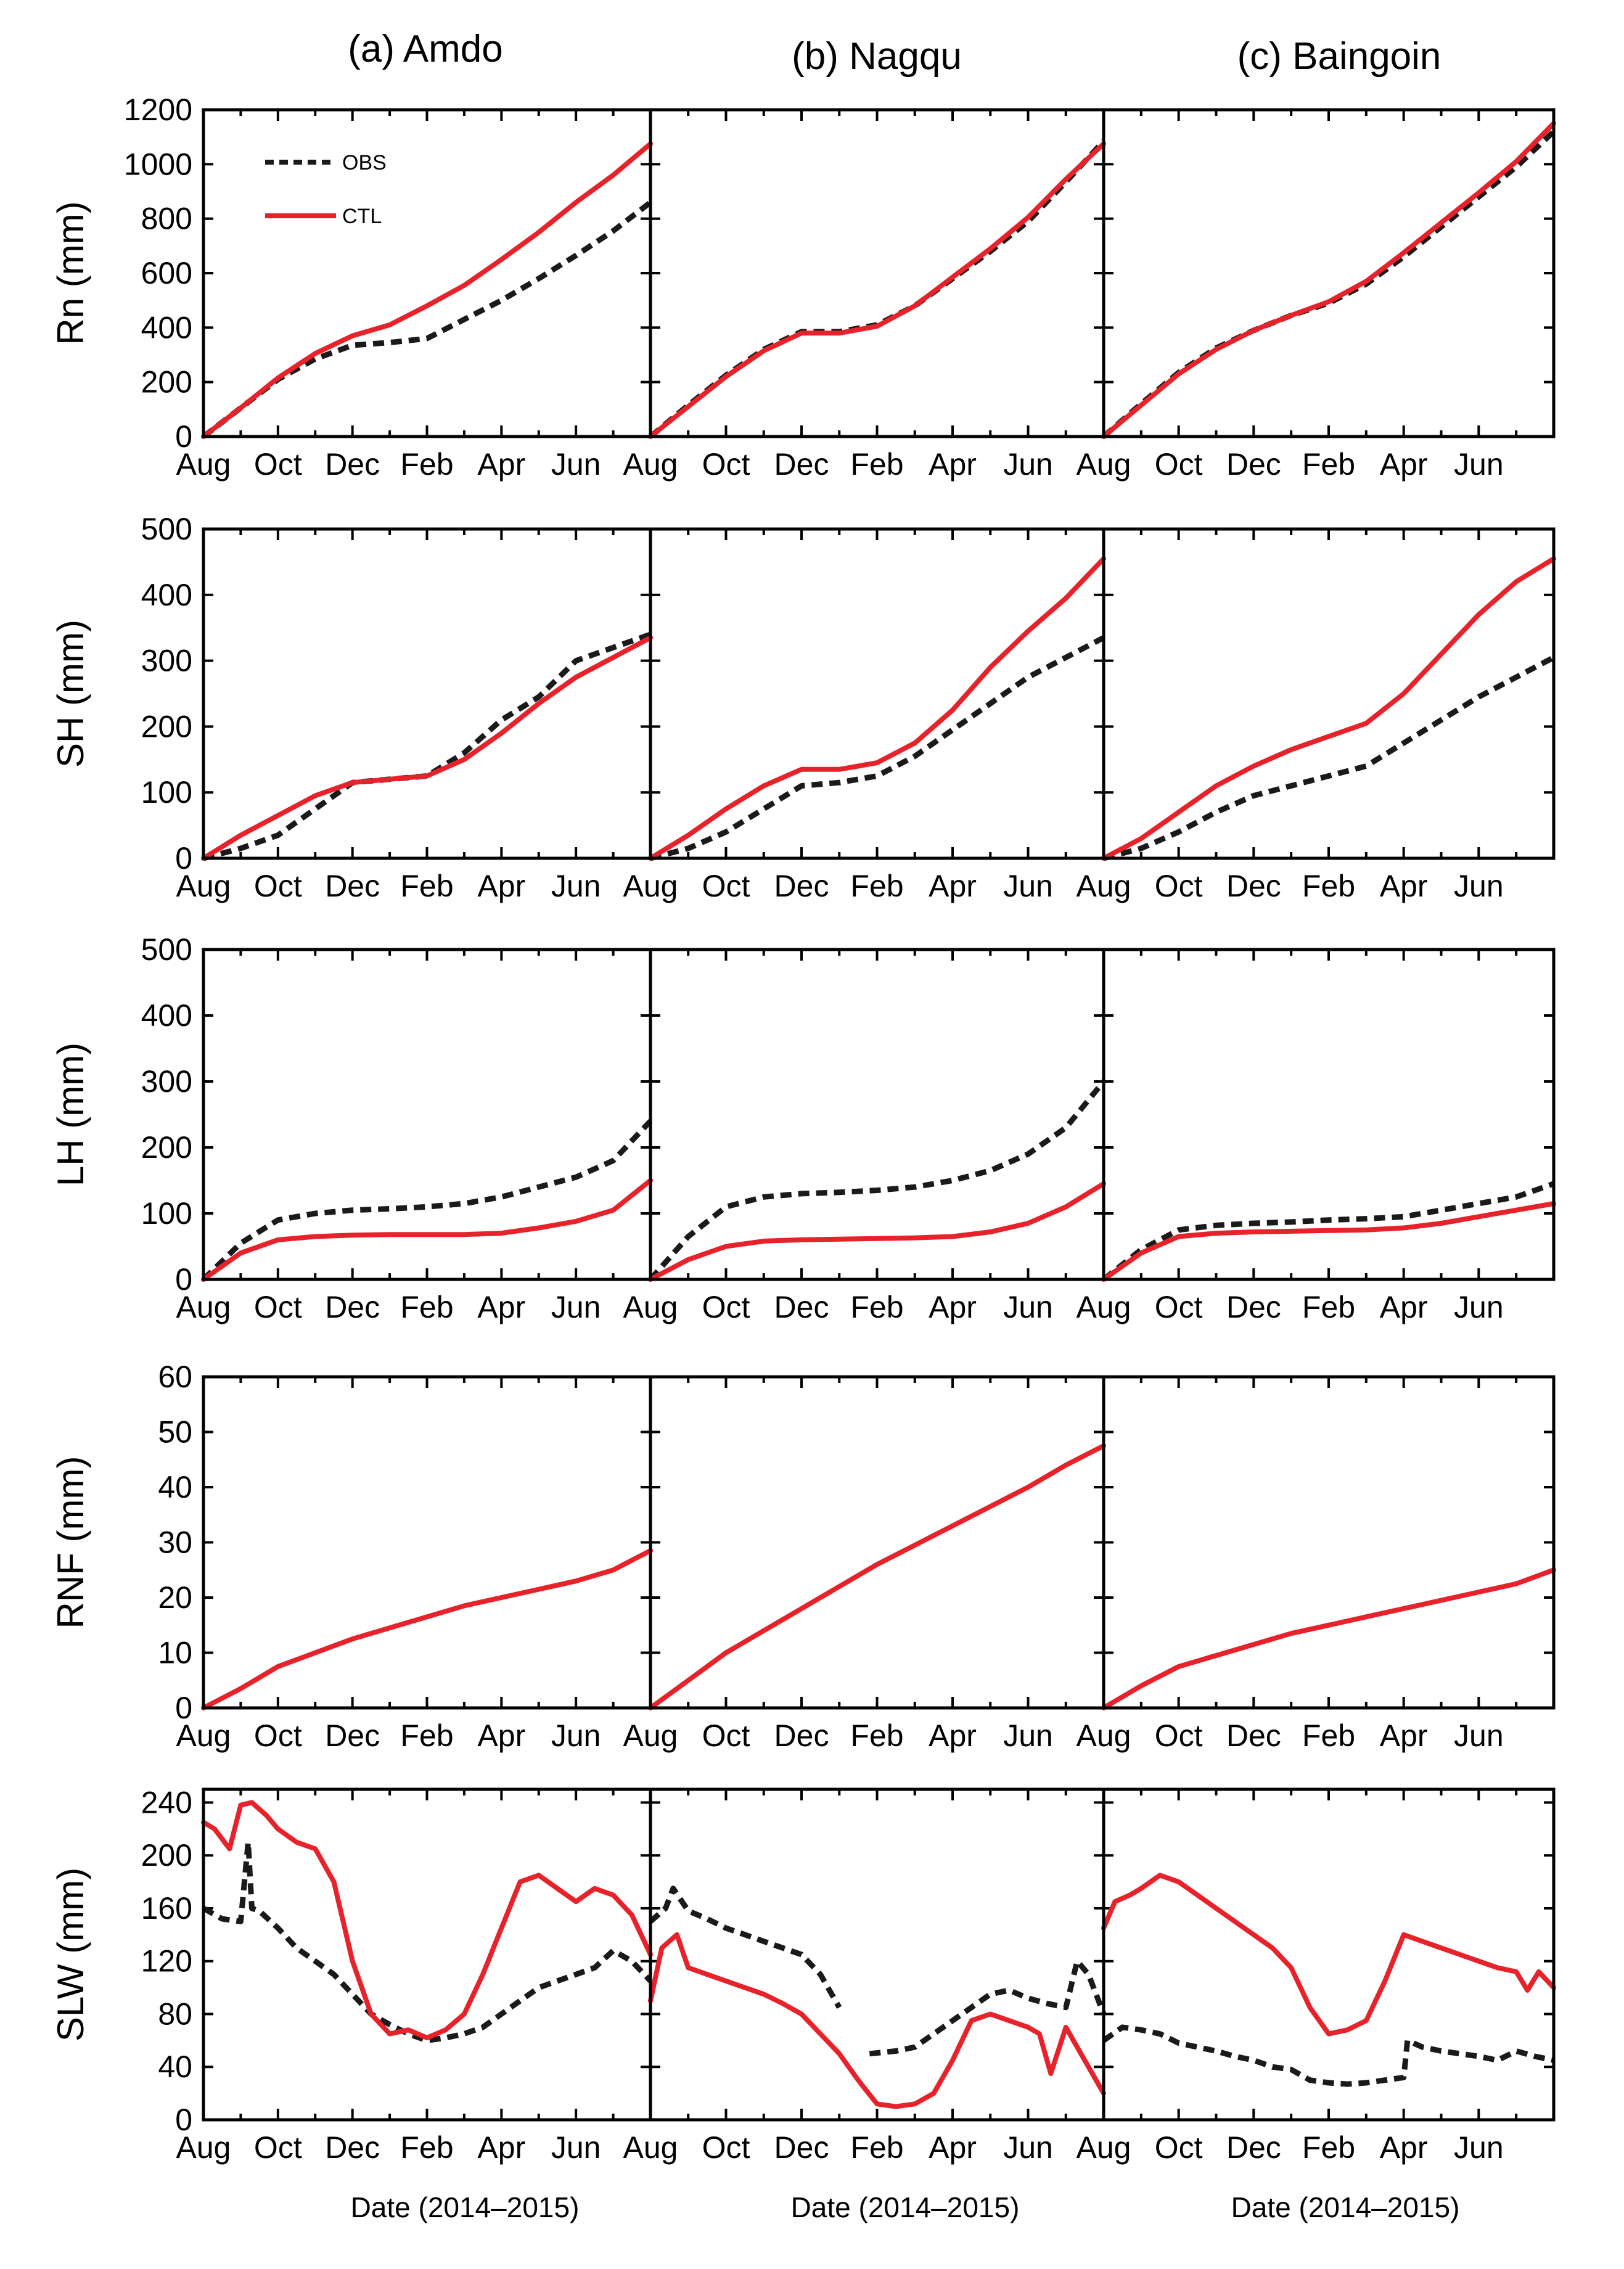 The image size is (1624, 2269). I want to click on y-tick-label-lh: 100, so click(166, 1213).